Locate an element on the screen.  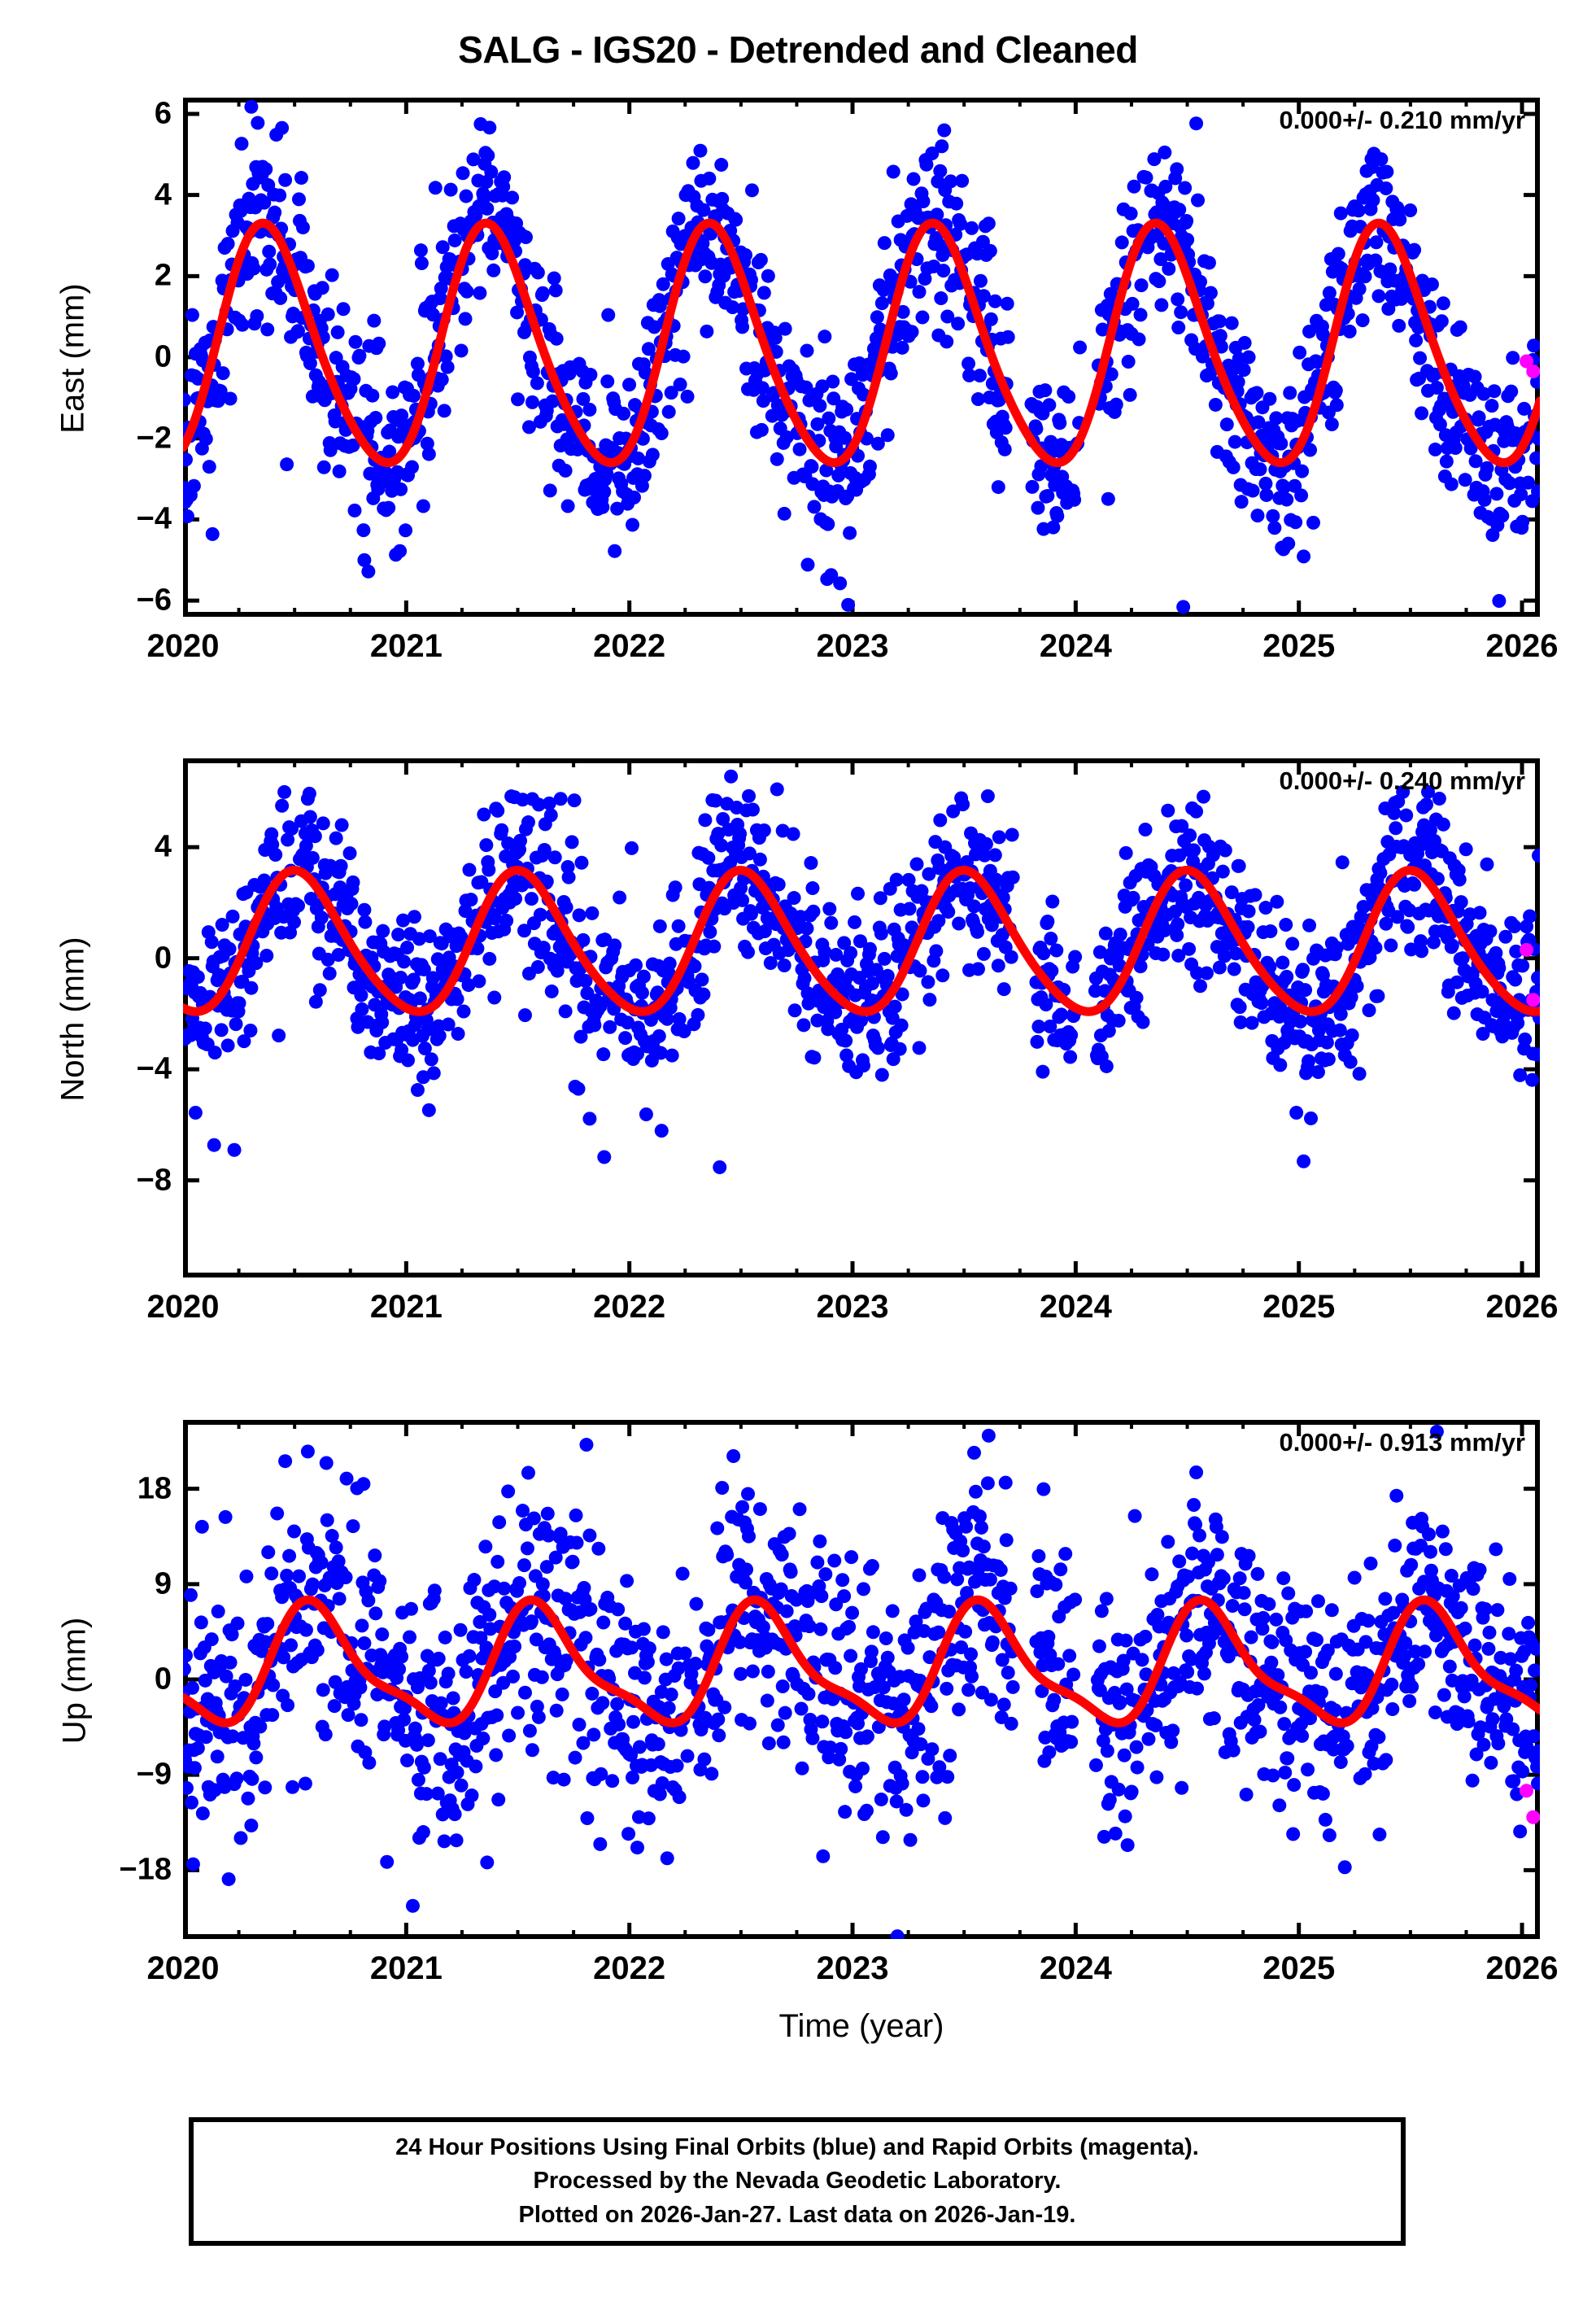
panel-north-ytick-labels: 4 0 −4 −8 is located at coordinates (133, 1017).